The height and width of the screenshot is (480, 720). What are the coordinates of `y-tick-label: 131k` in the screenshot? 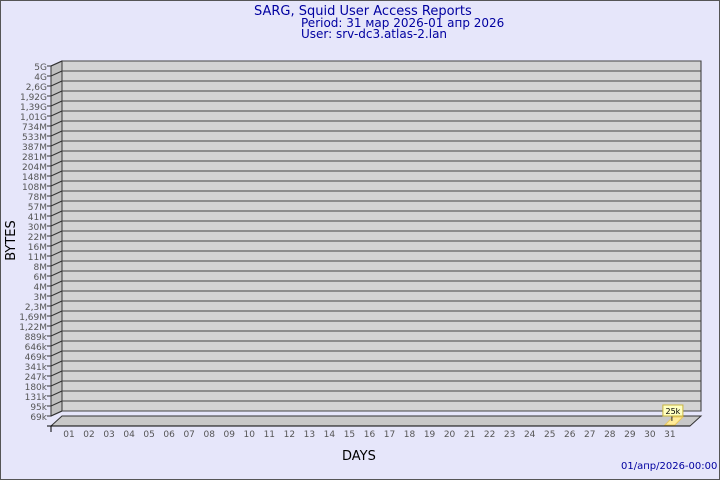 It's located at (36, 398).